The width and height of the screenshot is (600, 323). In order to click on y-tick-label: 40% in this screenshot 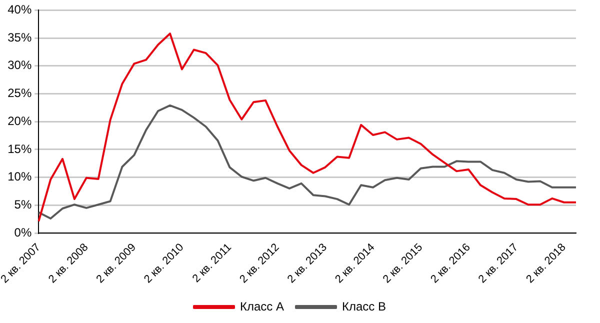, I will do `click(20, 9)`.